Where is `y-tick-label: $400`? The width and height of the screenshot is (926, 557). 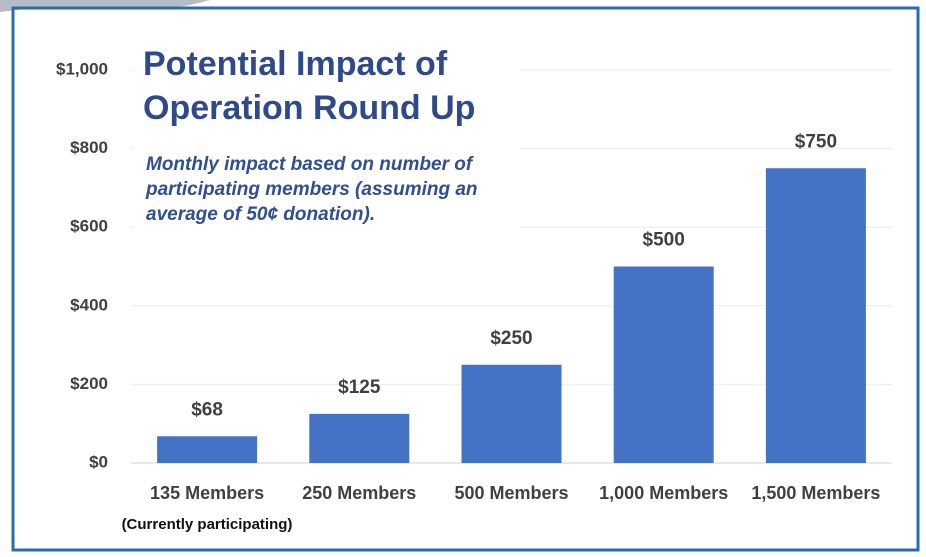 y-tick-label: $400 is located at coordinates (89, 304).